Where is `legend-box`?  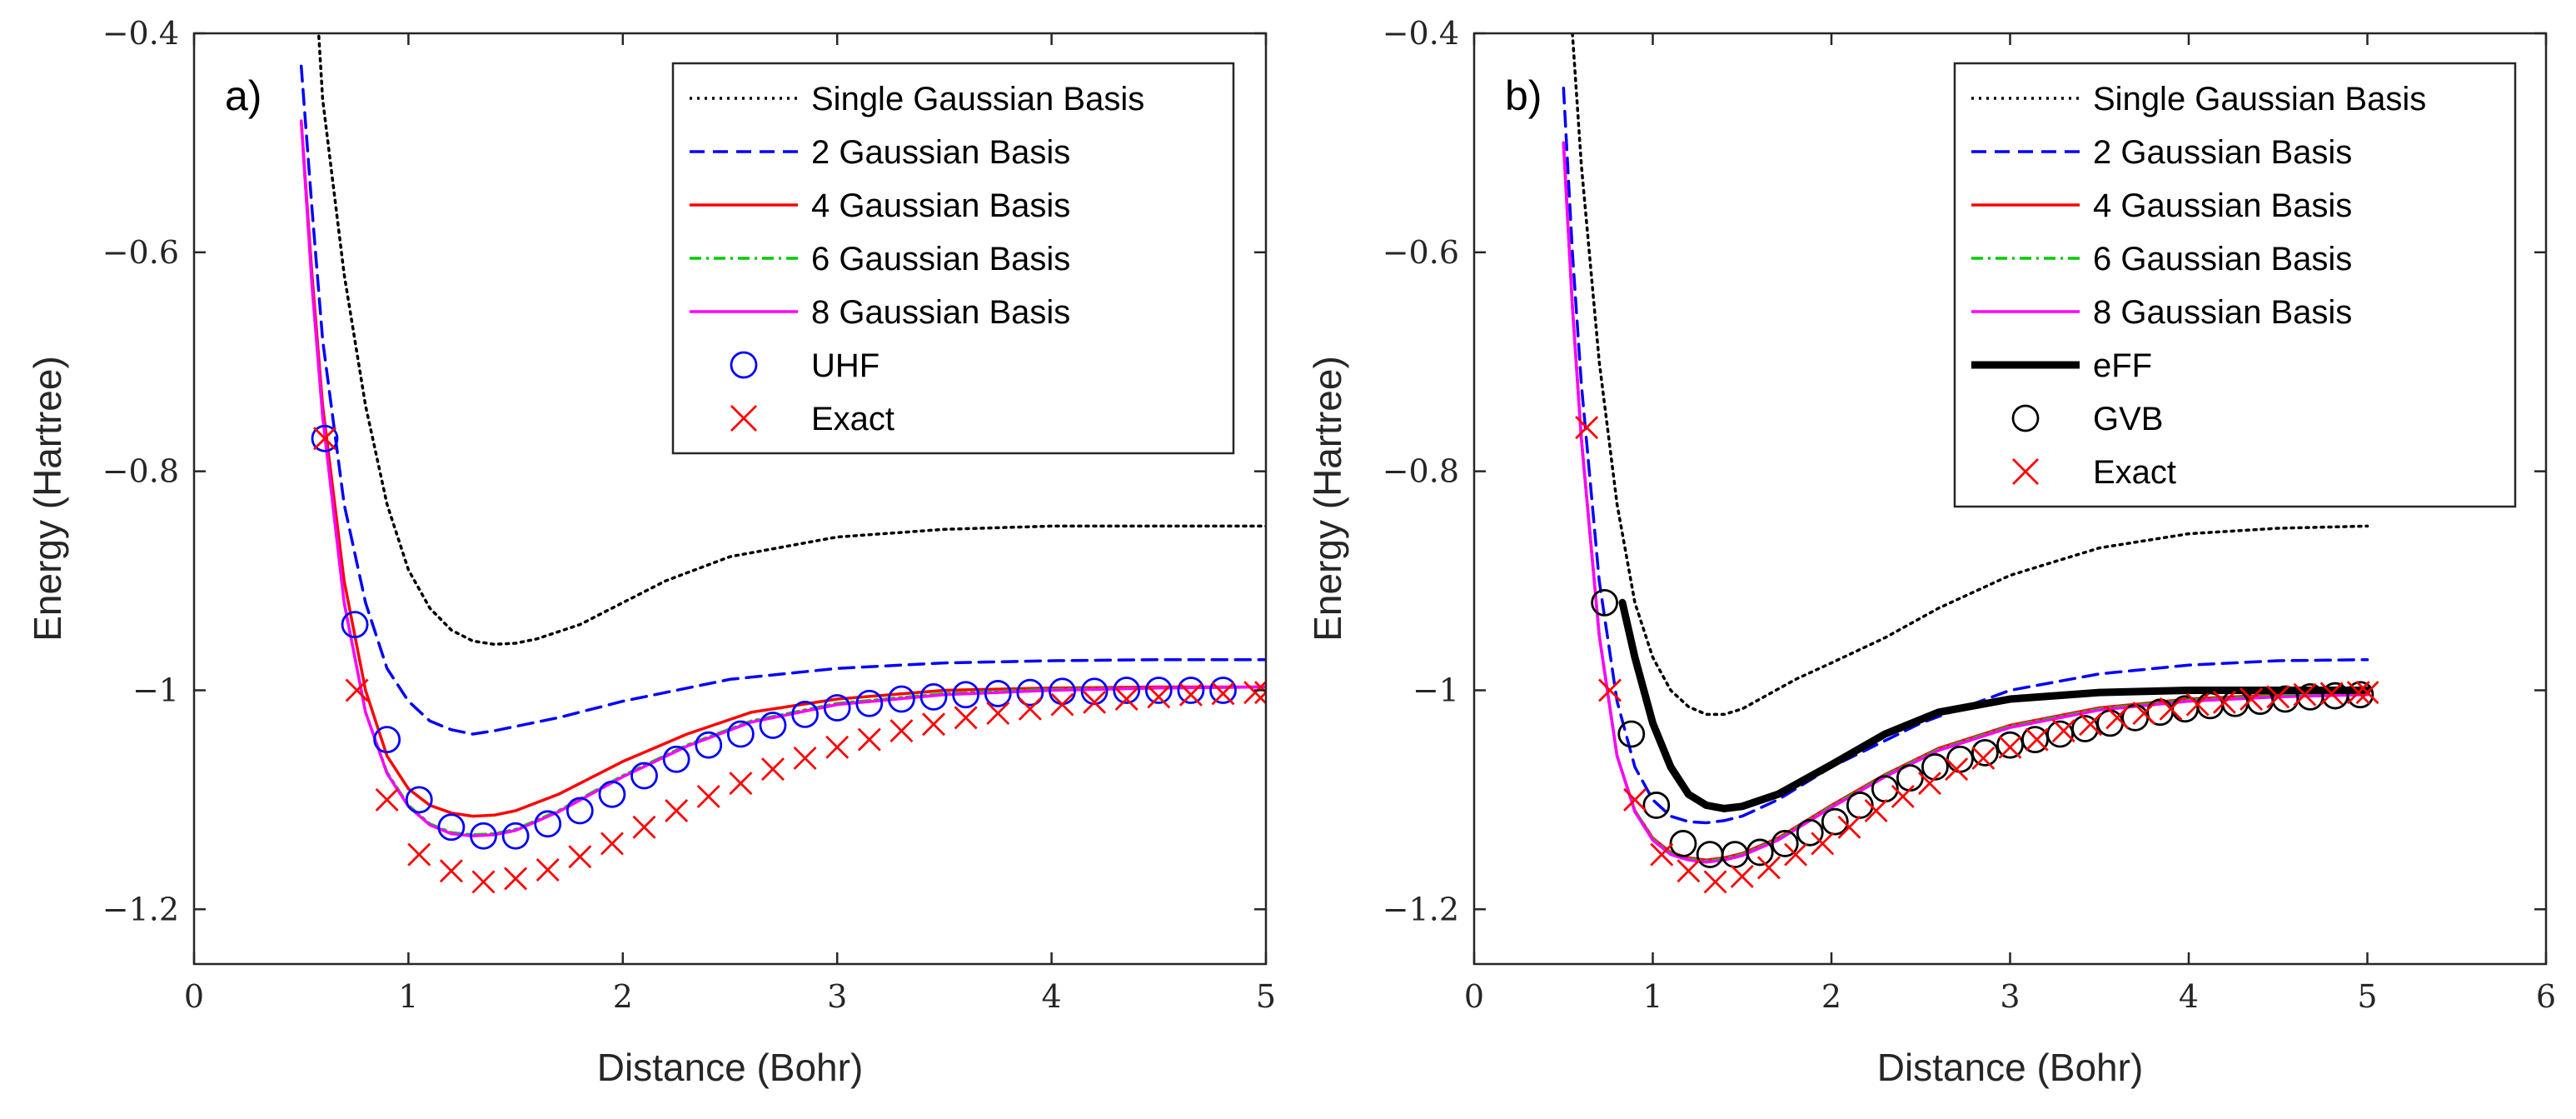
legend-box is located at coordinates (2235, 285).